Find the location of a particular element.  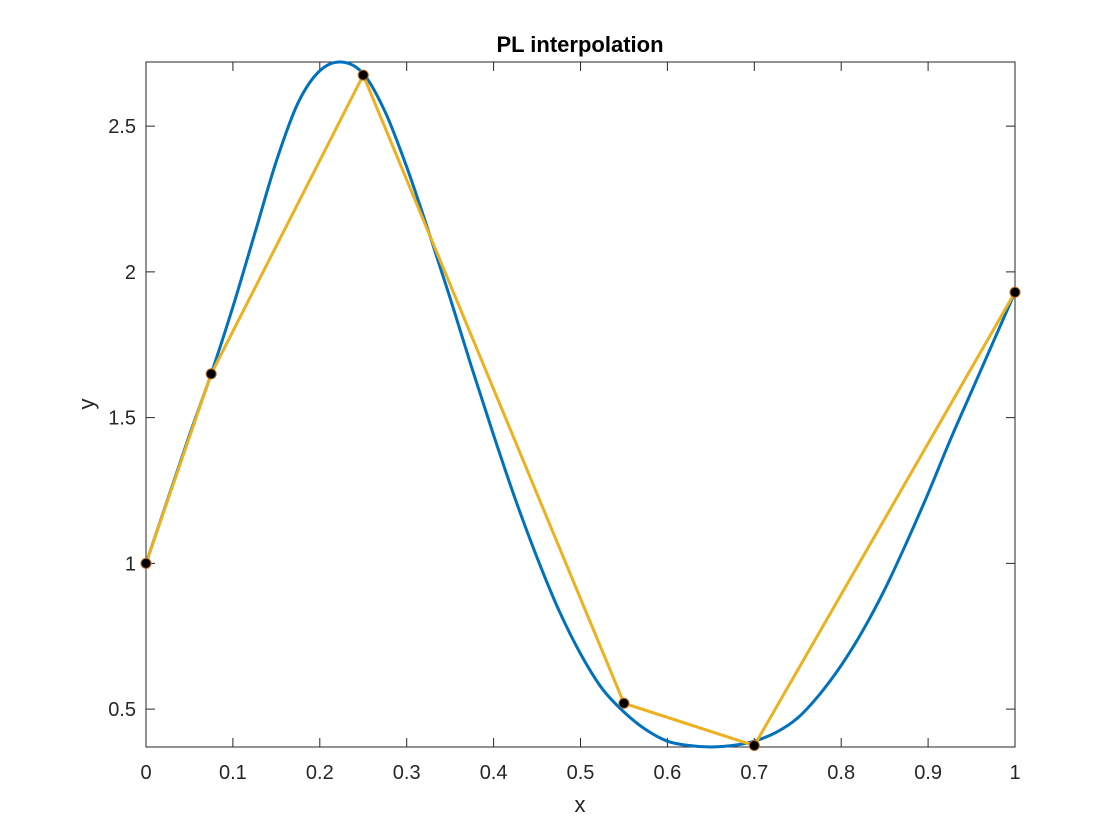

y-tick-label: 2 is located at coordinates (130, 273).